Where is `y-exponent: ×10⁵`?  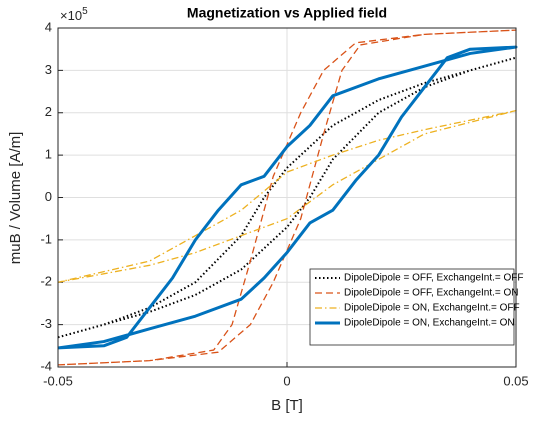 y-exponent: ×10⁵ is located at coordinates (74, 15).